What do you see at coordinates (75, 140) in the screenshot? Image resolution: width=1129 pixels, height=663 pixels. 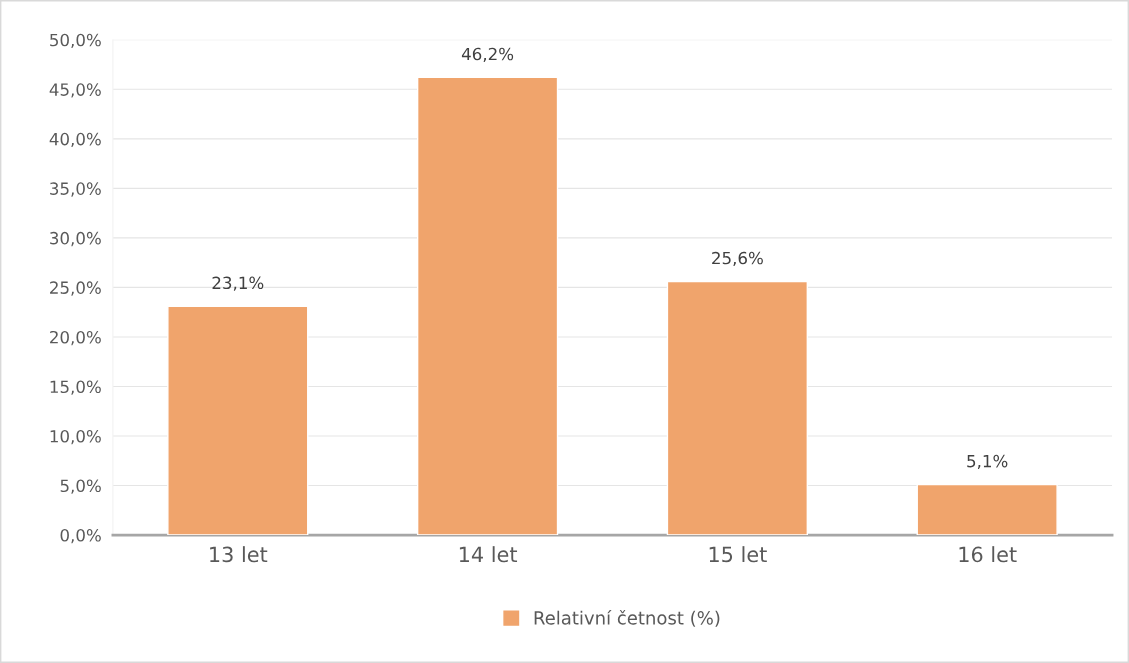 I see `y-tick-label: 40,0%` at bounding box center [75, 140].